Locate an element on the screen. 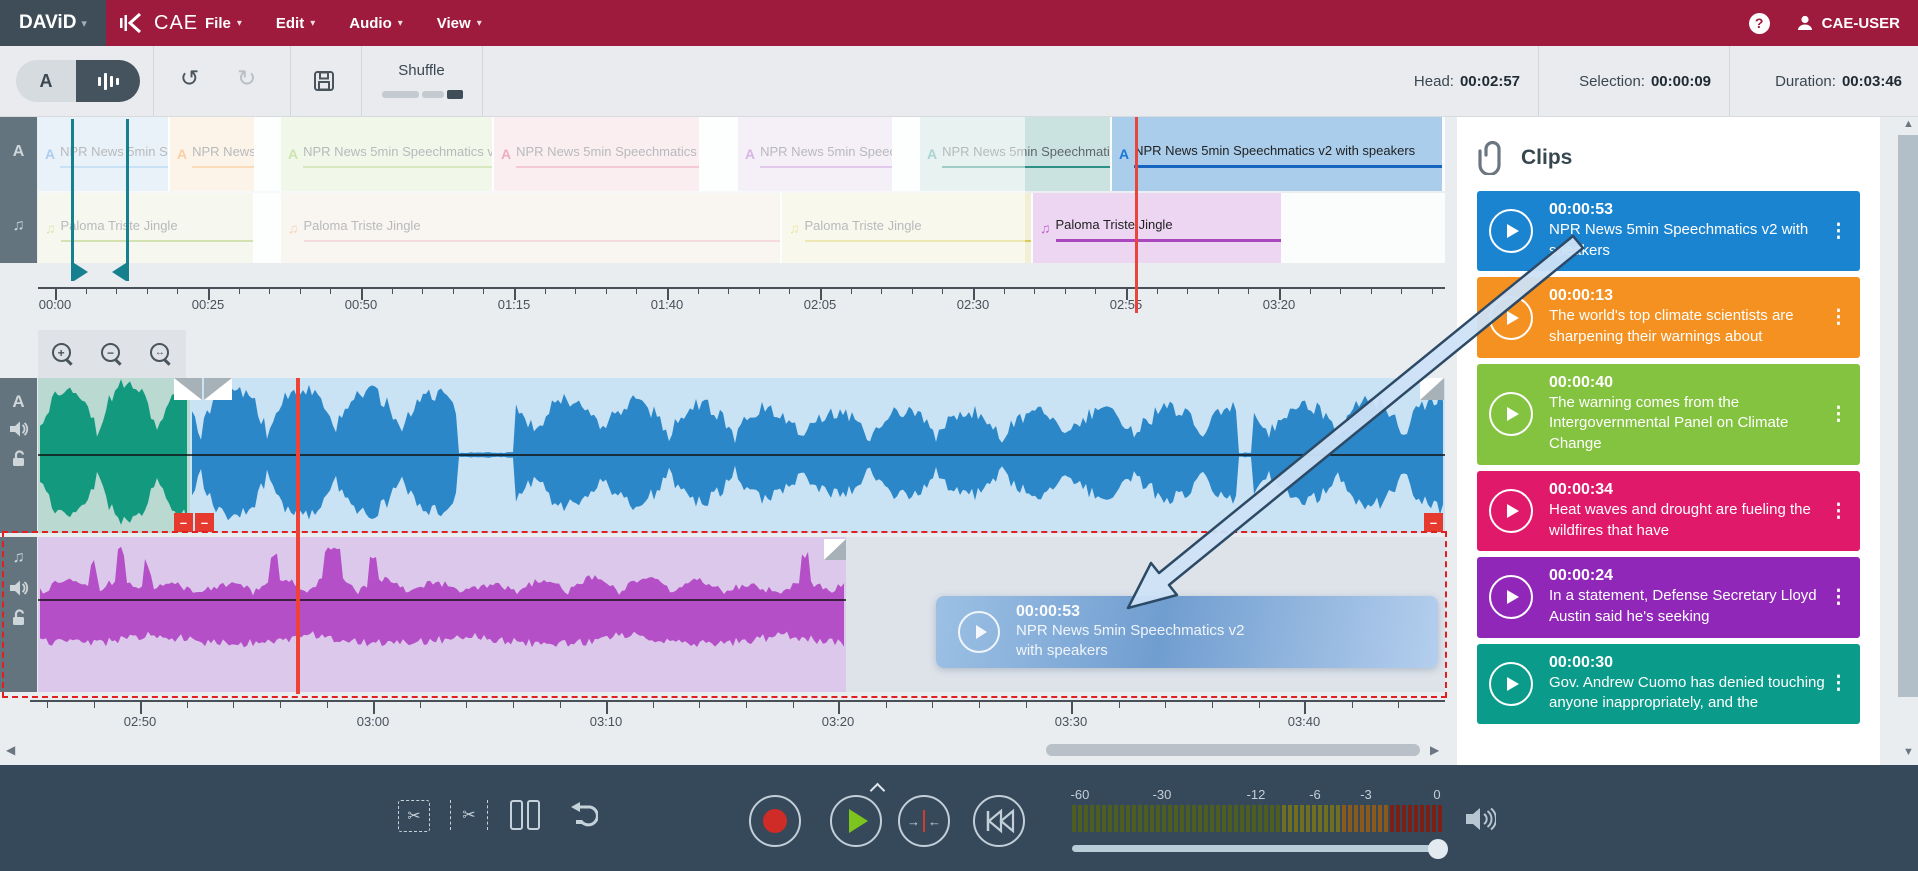  track-selection-box is located at coordinates (724, 614).